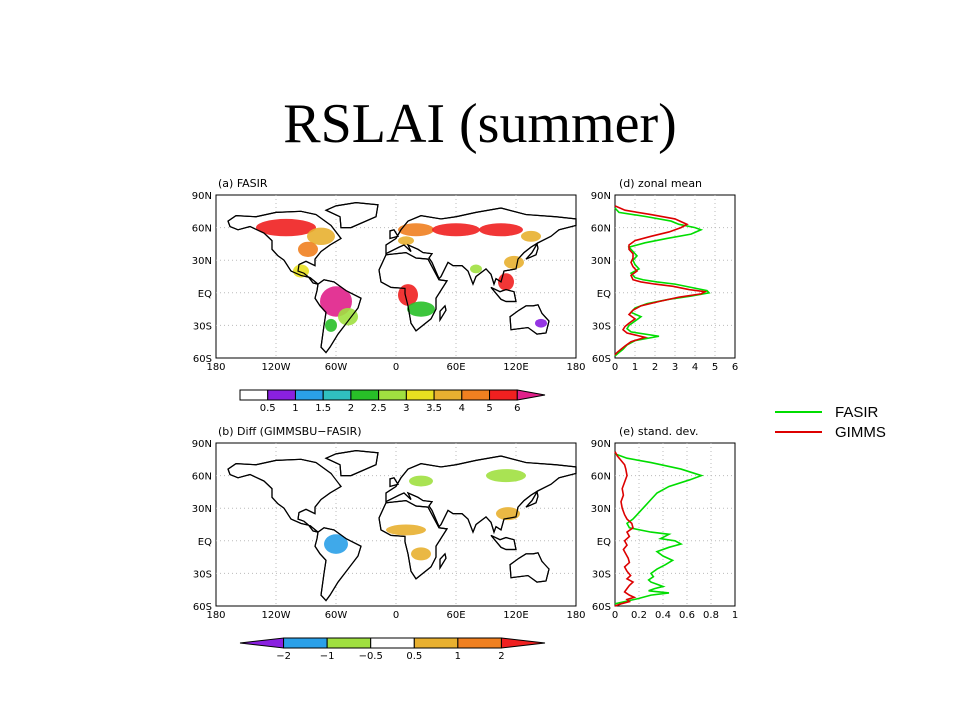  I want to click on lat-tick-label: EQ, so click(205, 542).